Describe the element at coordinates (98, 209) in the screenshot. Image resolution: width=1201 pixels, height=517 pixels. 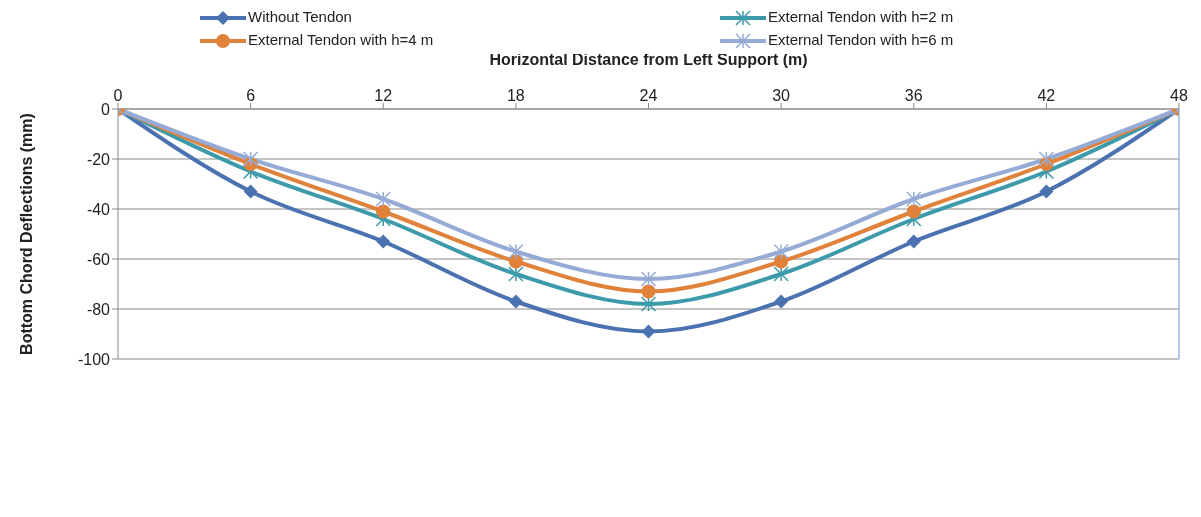
I see `y-tick-label: -40` at that location.